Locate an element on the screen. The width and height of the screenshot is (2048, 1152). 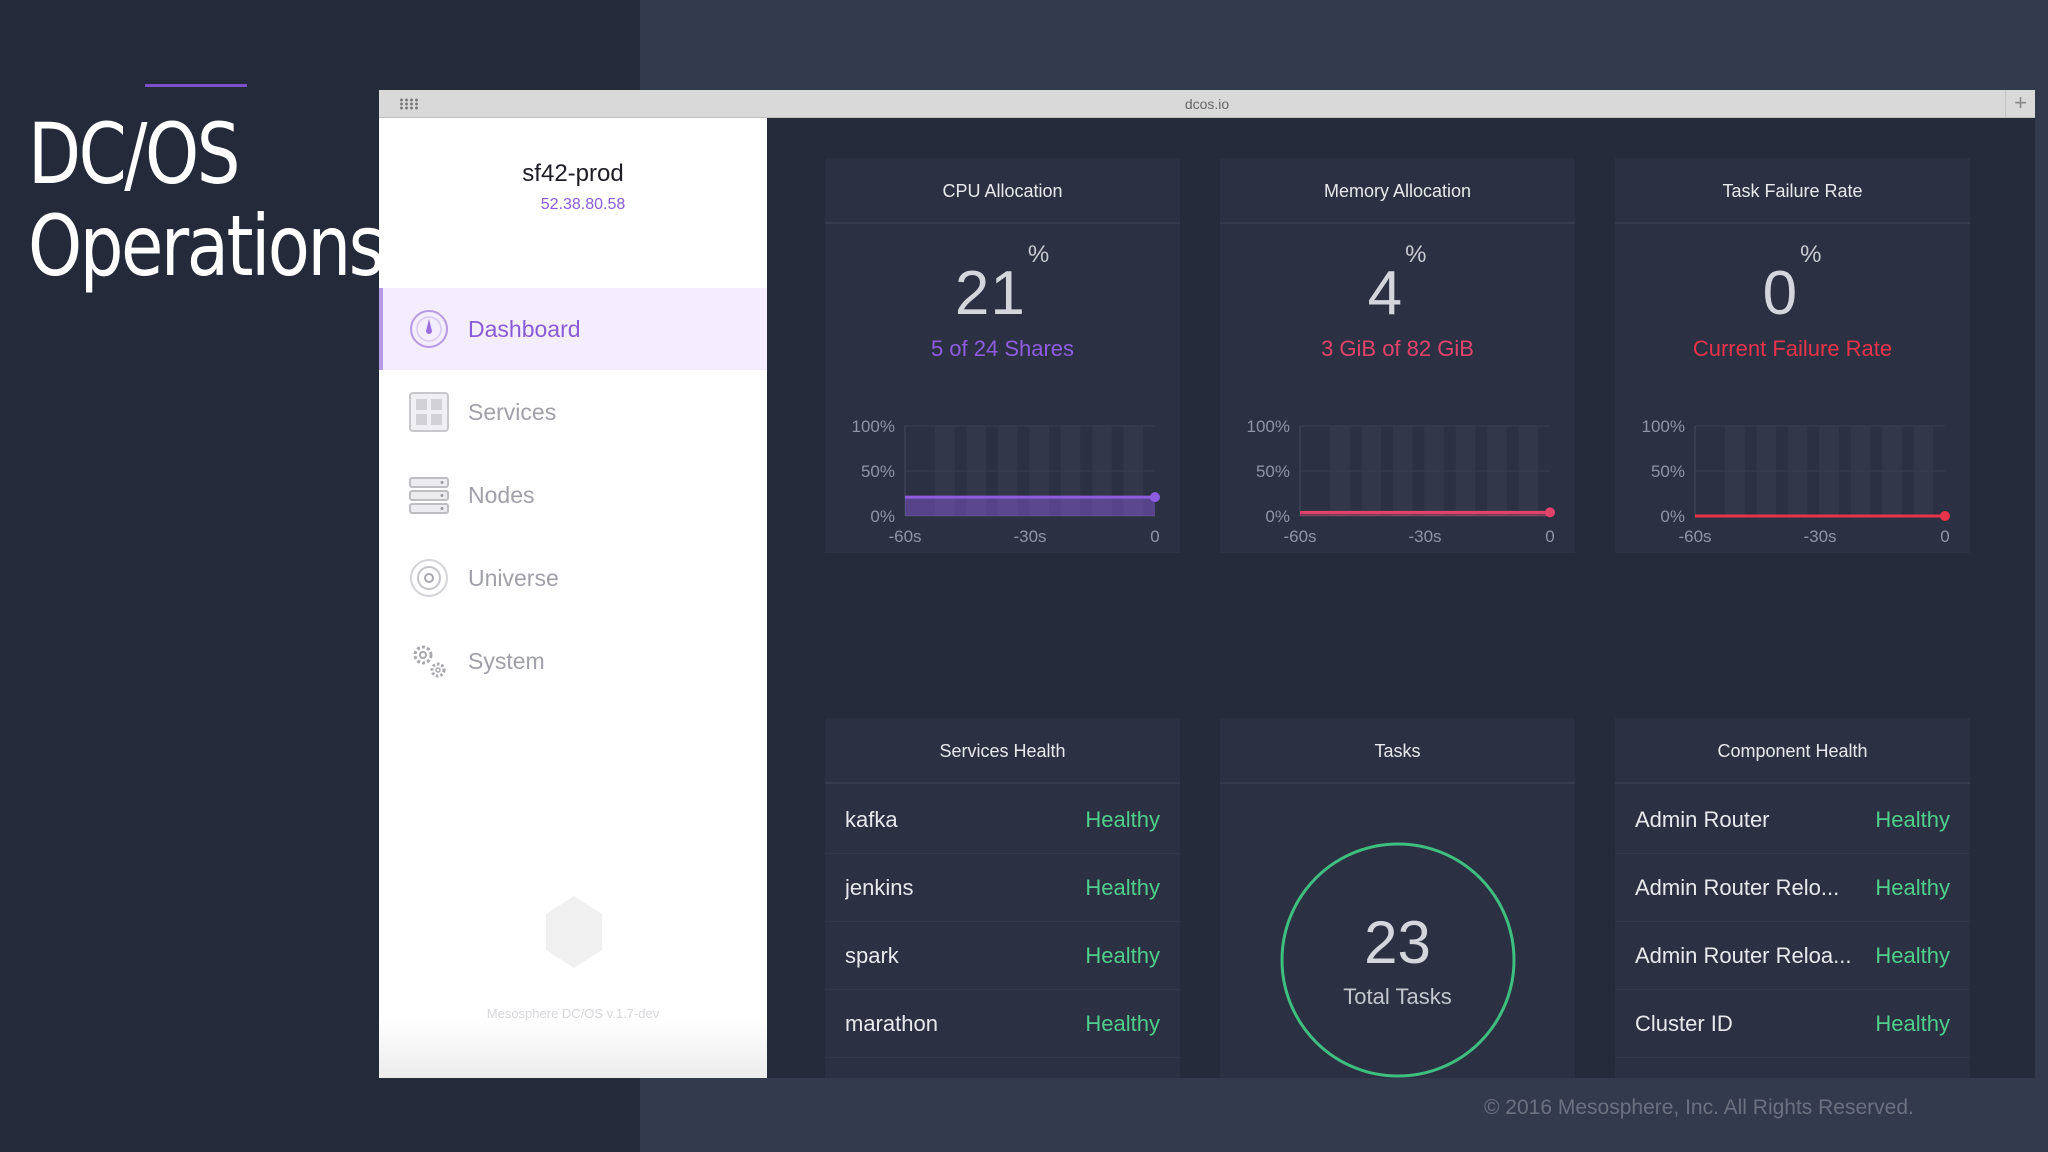
sidebar-item-dashboard: Dashboard is located at coordinates (573, 329).